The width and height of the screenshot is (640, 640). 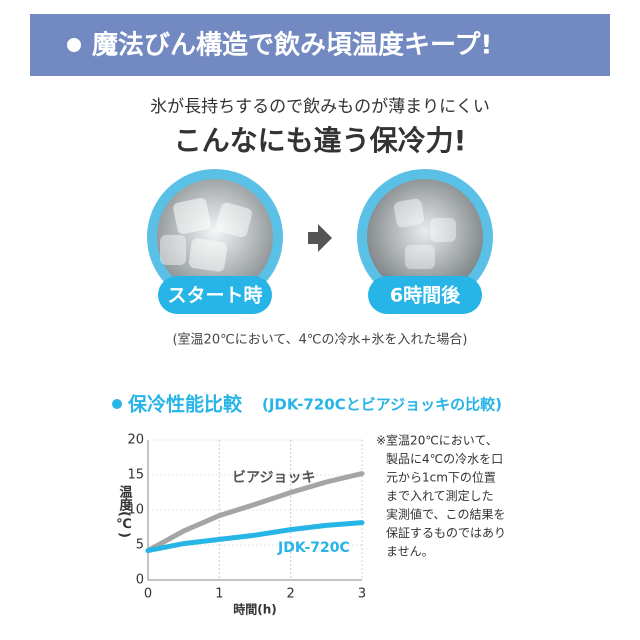 I want to click on footnote-line: ません。, so click(x=410, y=552).